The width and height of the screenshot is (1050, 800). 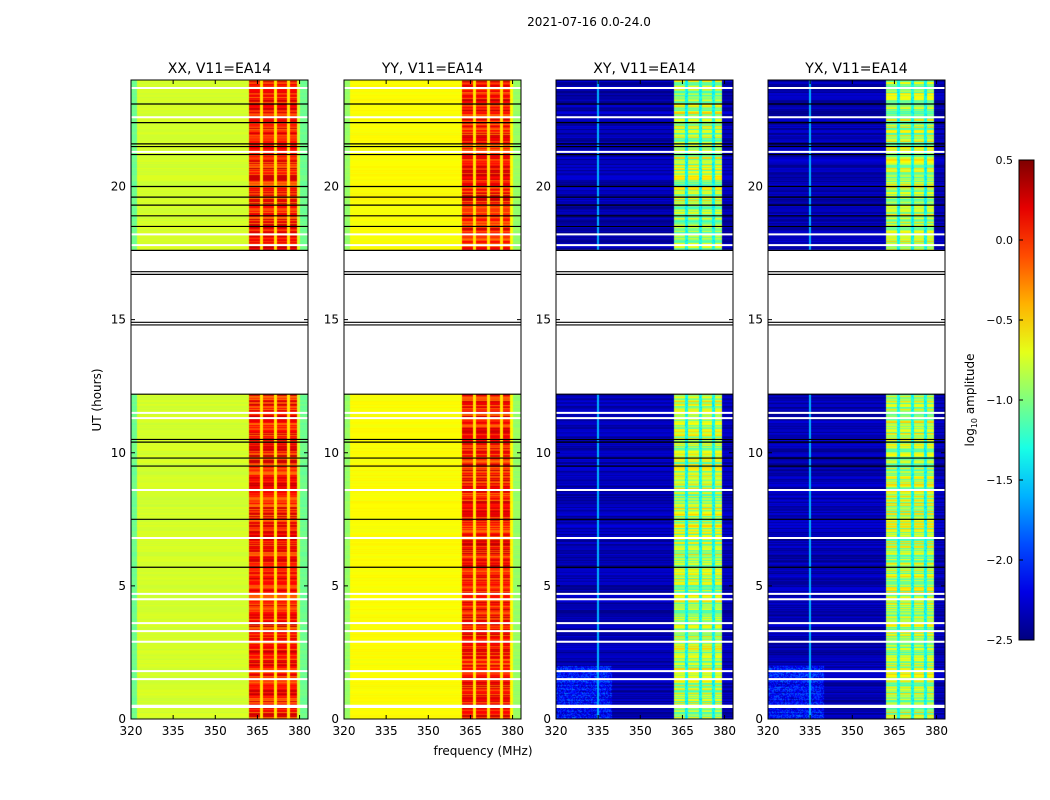 I want to click on panel-title: YY, V11=EA14, so click(x=432, y=69).